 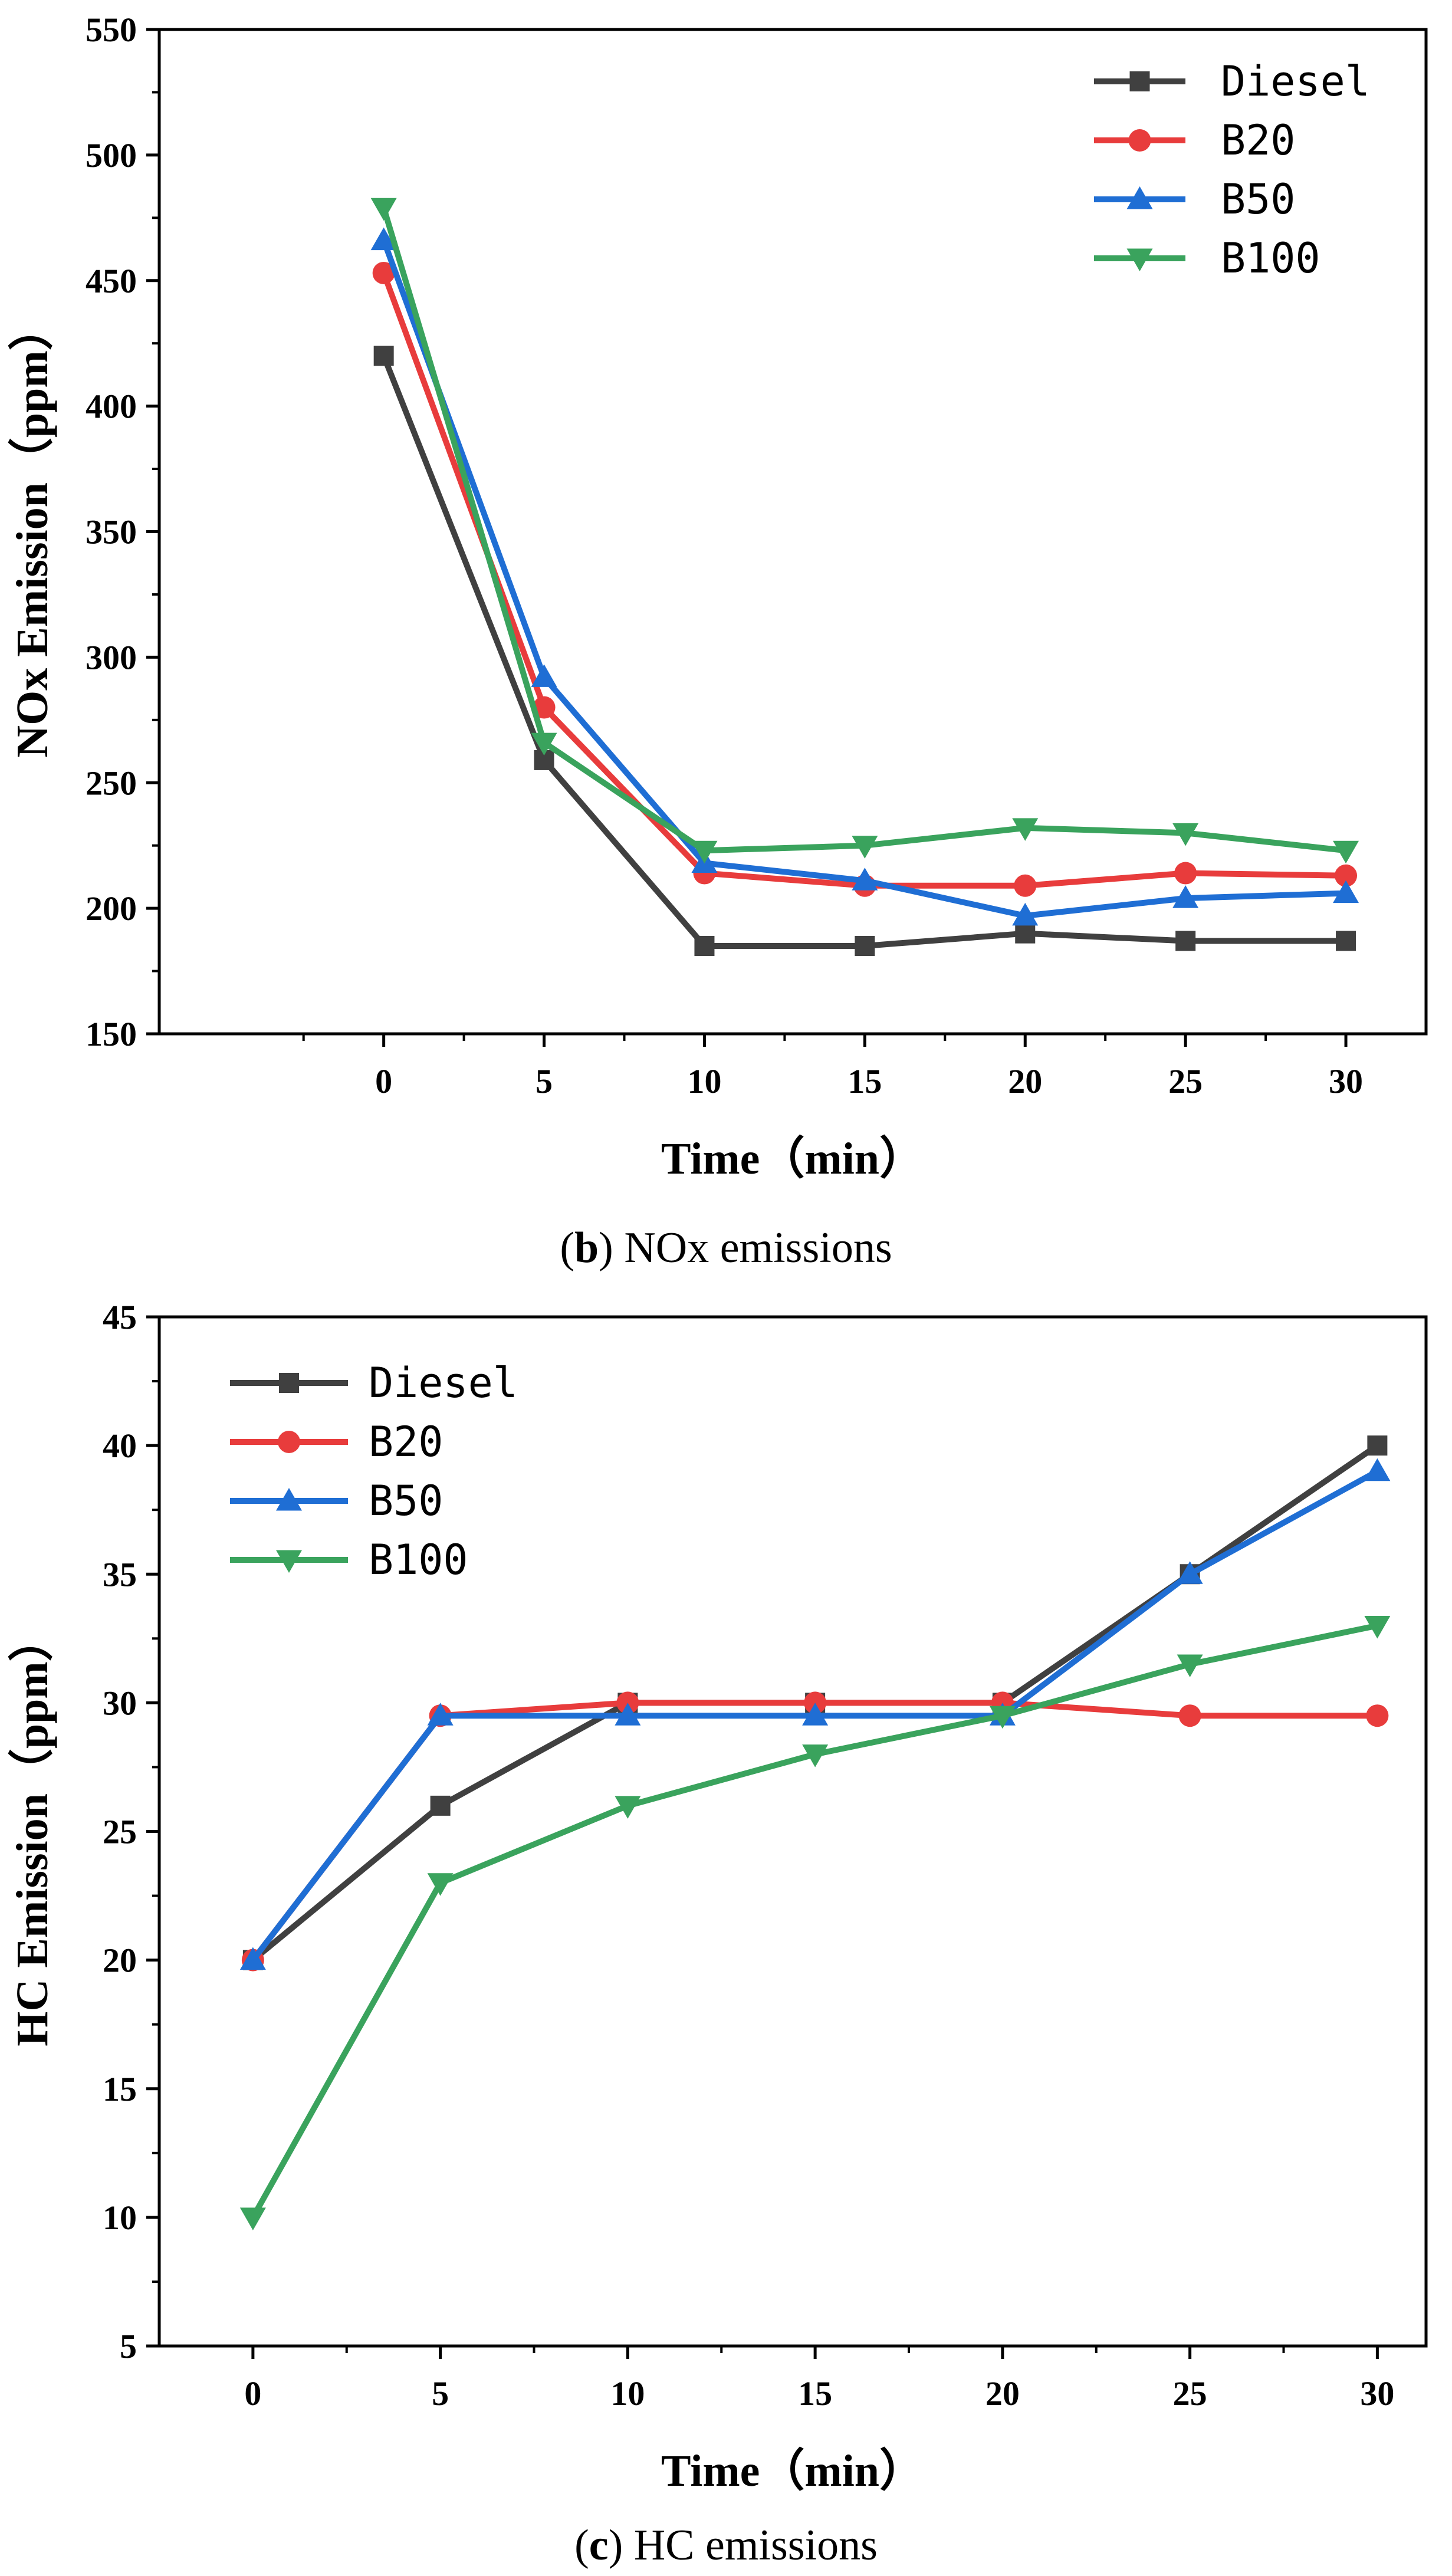 What do you see at coordinates (120, 1703) in the screenshot?
I see `y-tick-label: 30` at bounding box center [120, 1703].